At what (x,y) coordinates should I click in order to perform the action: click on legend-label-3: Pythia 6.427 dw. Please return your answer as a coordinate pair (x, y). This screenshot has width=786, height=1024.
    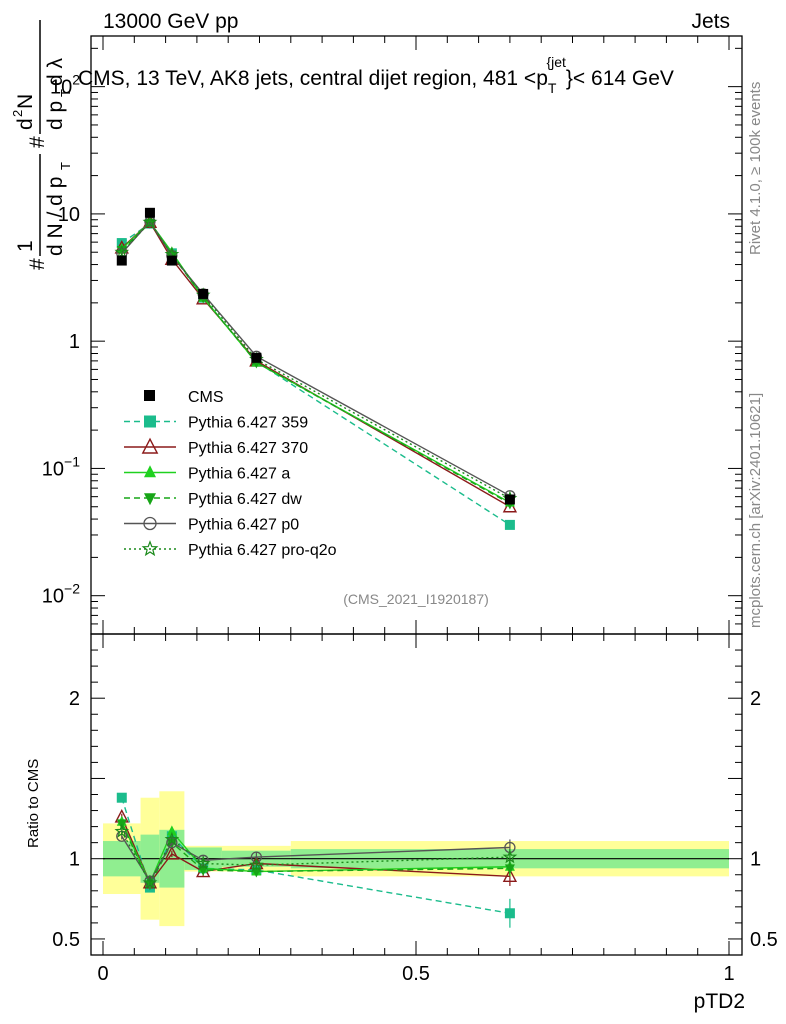
    Looking at the image, I should click on (245, 499).